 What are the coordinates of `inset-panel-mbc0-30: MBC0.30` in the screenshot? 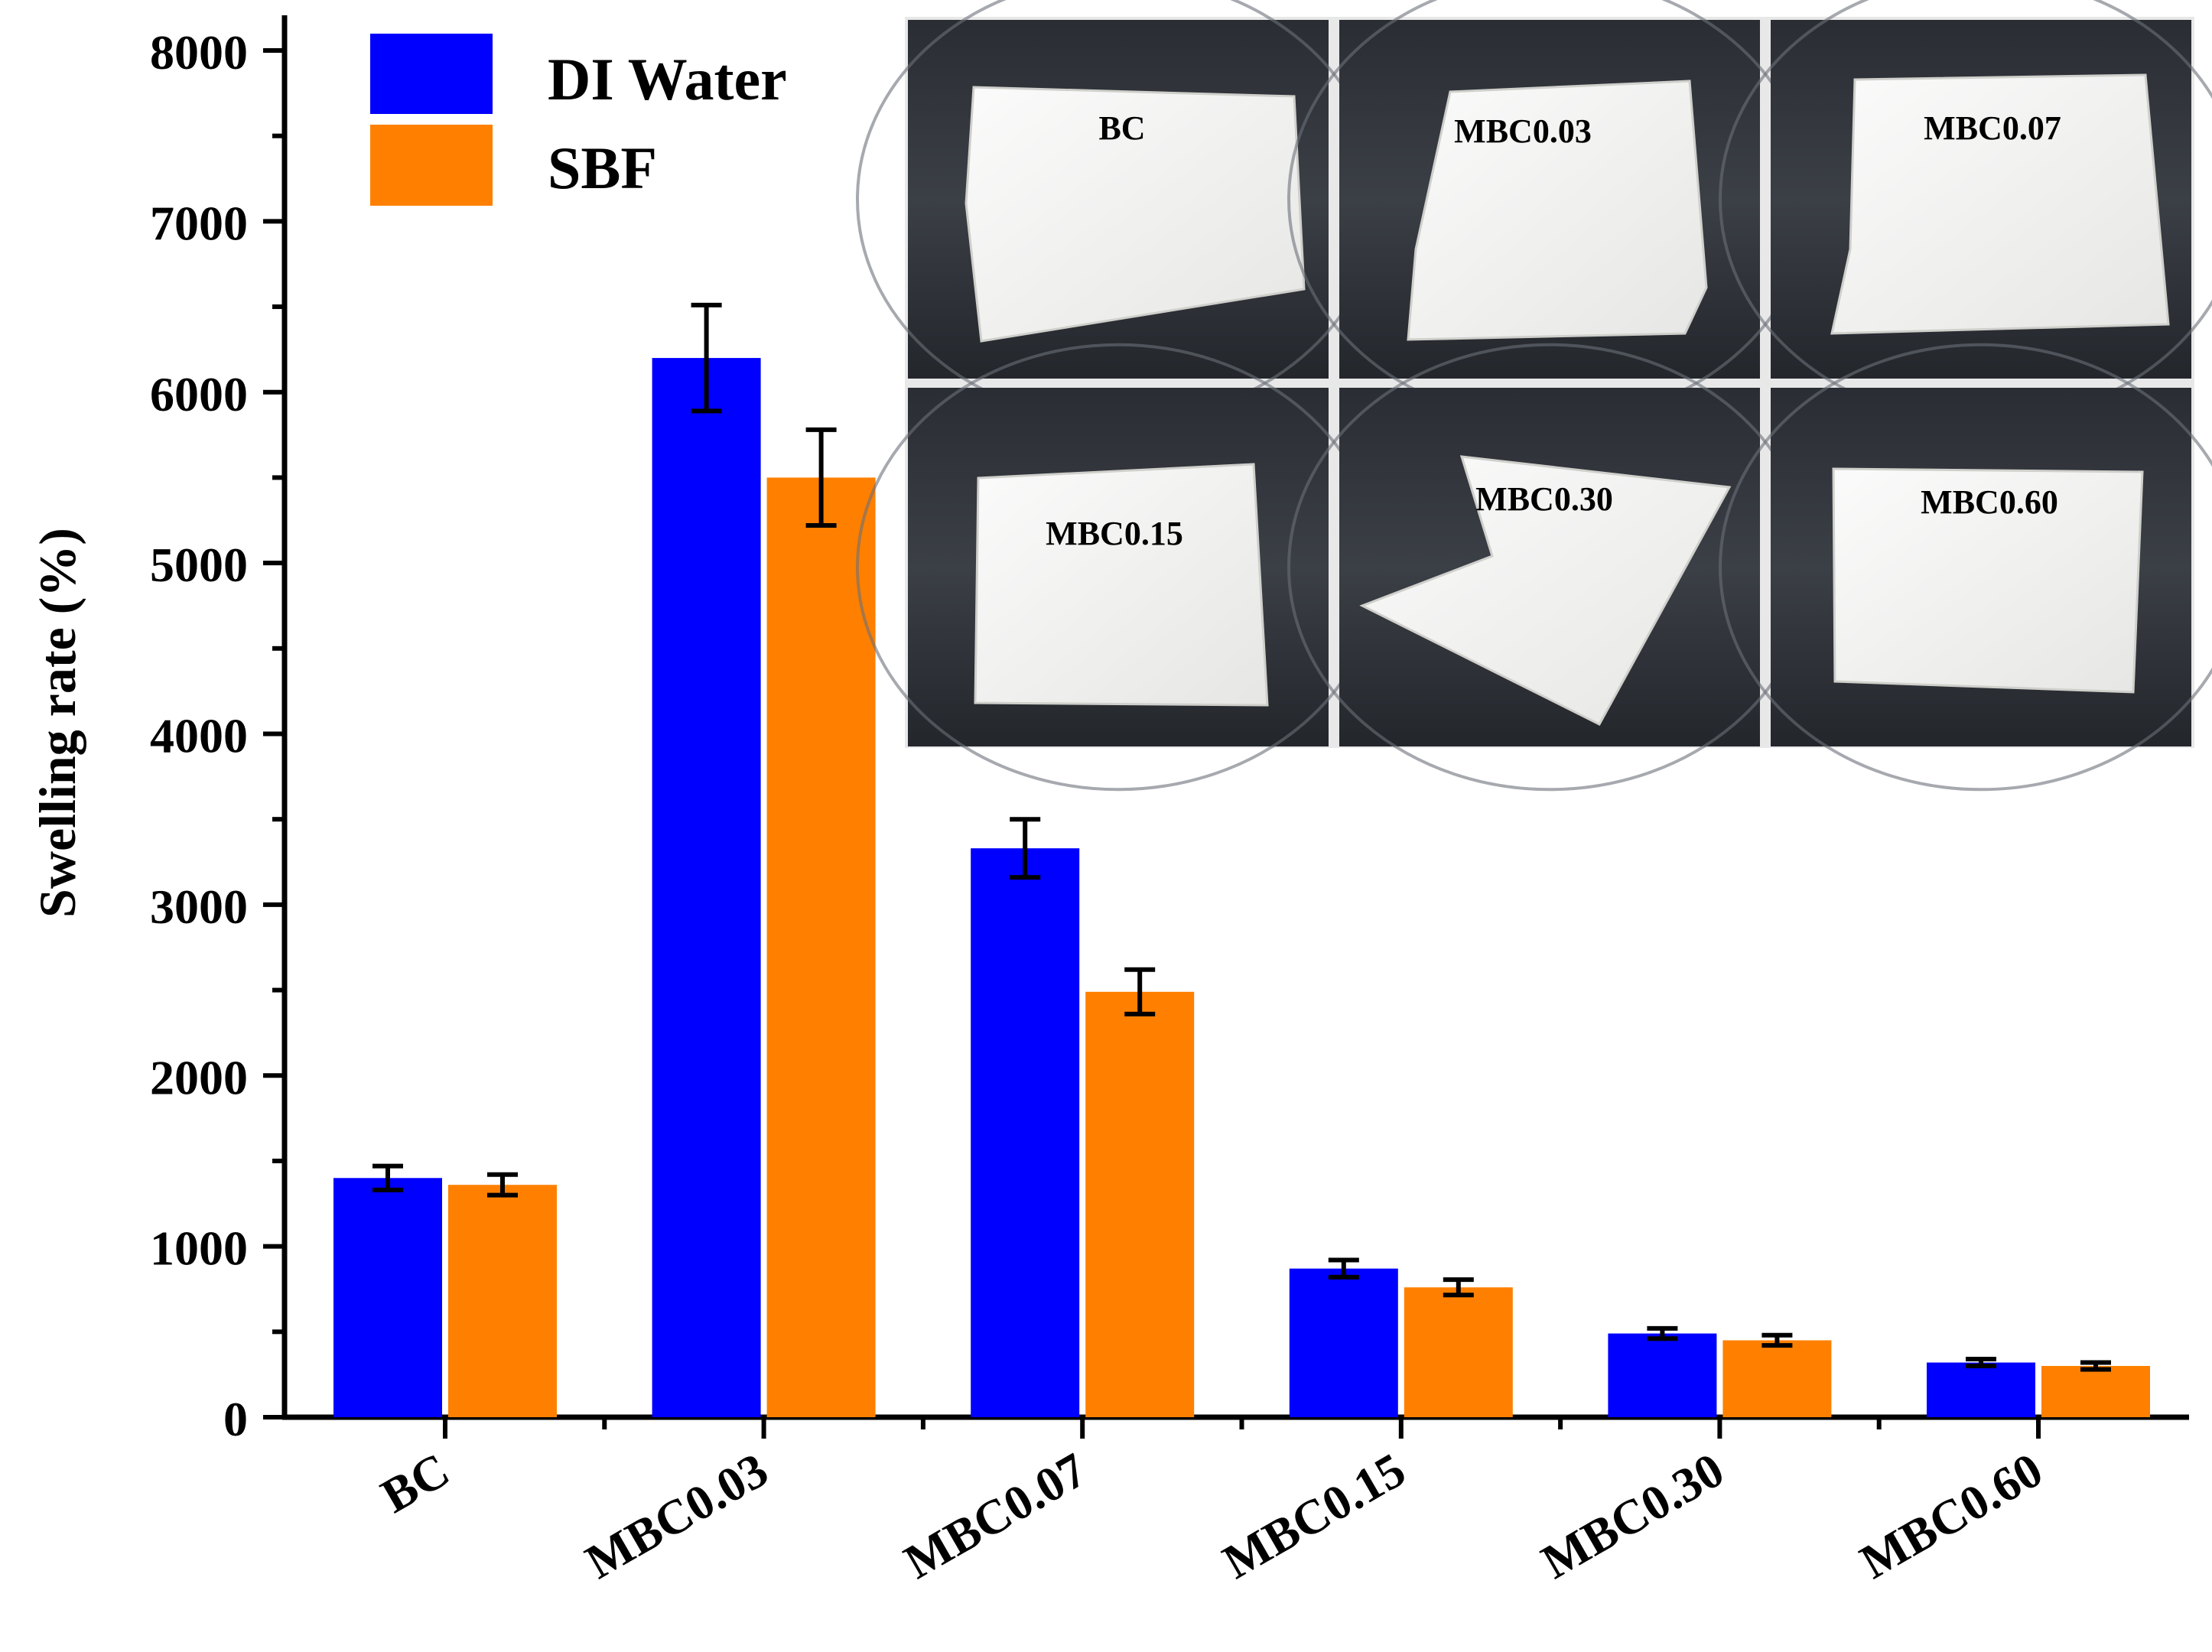 It's located at (1549, 568).